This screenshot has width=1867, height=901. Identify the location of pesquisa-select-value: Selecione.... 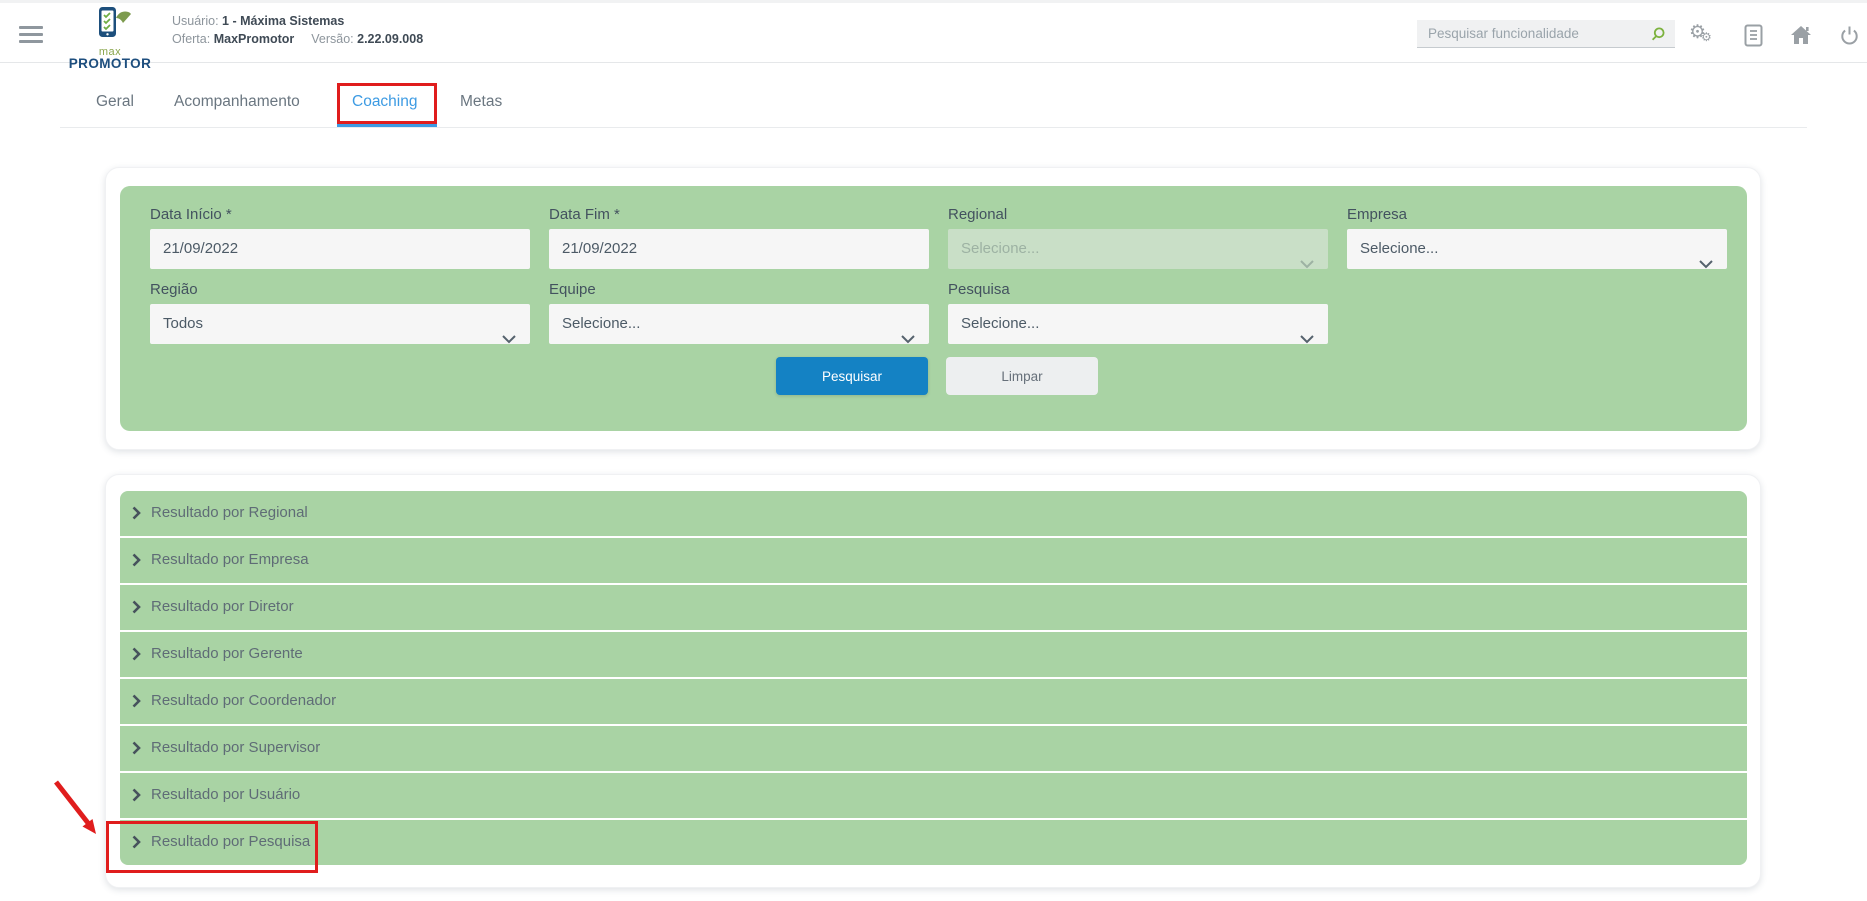
(1000, 323).